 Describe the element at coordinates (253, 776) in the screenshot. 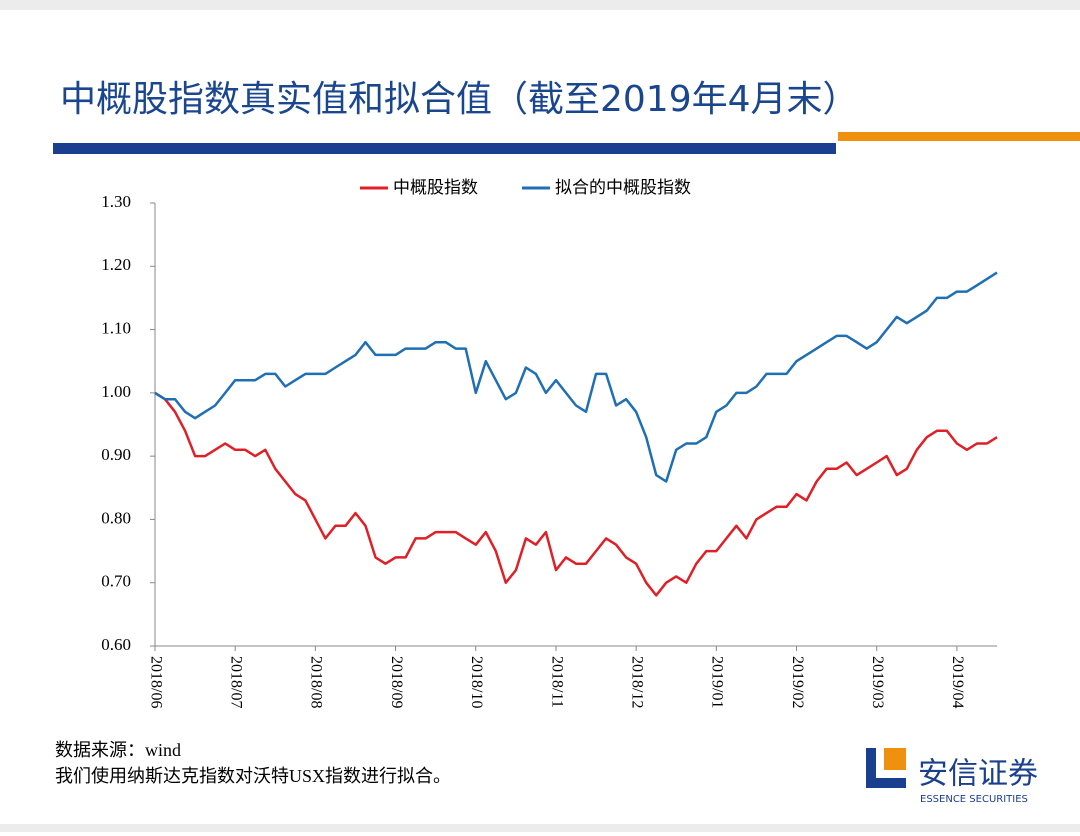

I see `footnote: 我们使用纳斯达克指数对沃特USX指数进行拟合。` at that location.